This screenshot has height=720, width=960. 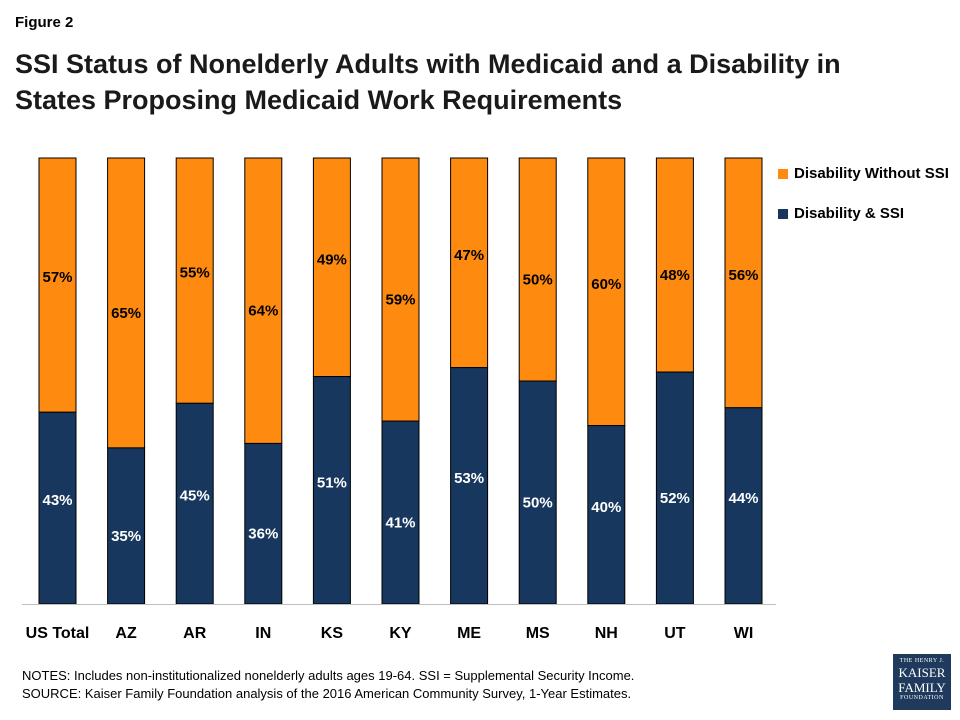 What do you see at coordinates (195, 633) in the screenshot?
I see `x-tick-label: AR` at bounding box center [195, 633].